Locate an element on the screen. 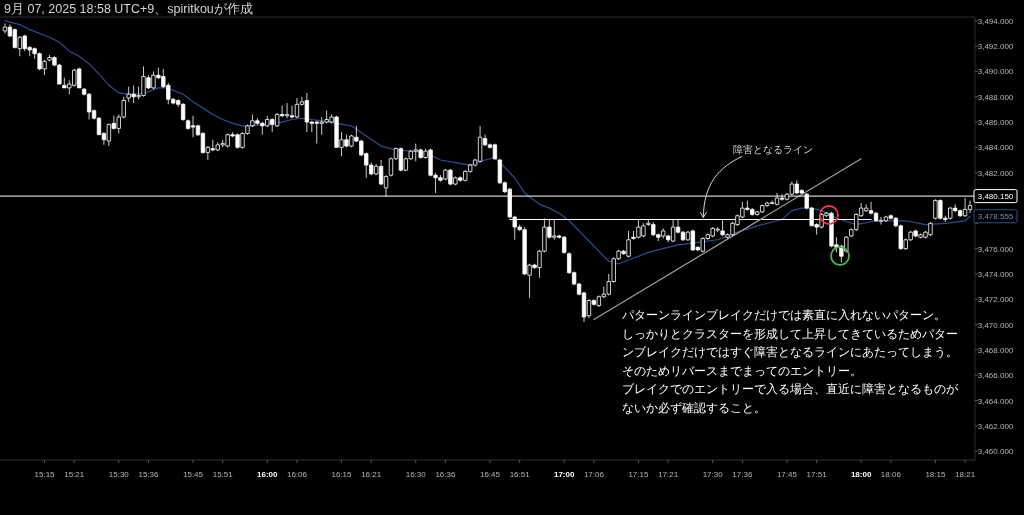  x-tick-label: 16:45 is located at coordinates (490, 474).